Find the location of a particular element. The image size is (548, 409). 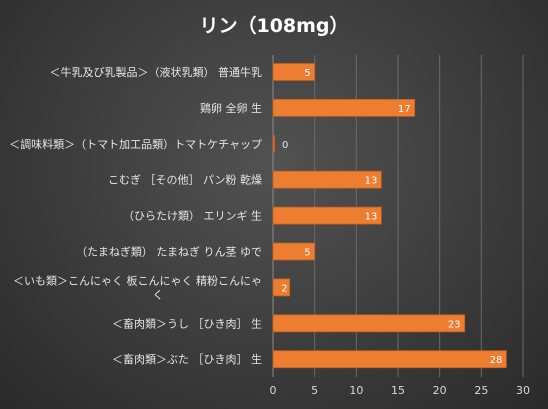

data-label: 23 is located at coordinates (454, 324).